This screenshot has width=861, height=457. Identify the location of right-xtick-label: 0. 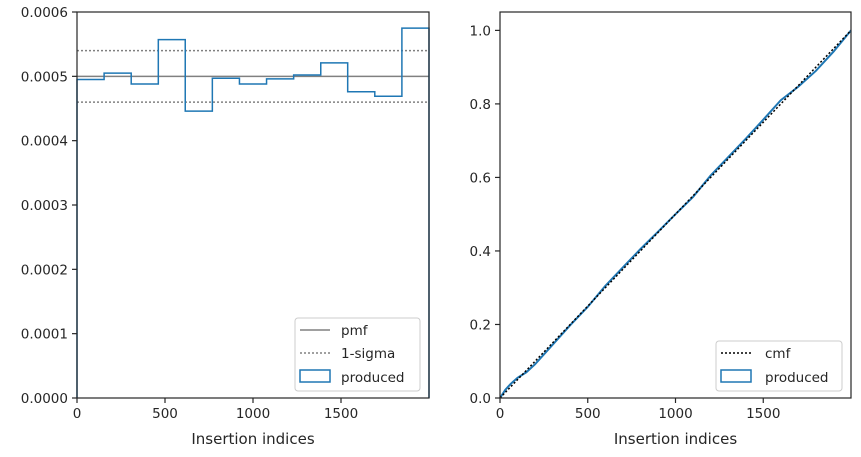
(500, 414).